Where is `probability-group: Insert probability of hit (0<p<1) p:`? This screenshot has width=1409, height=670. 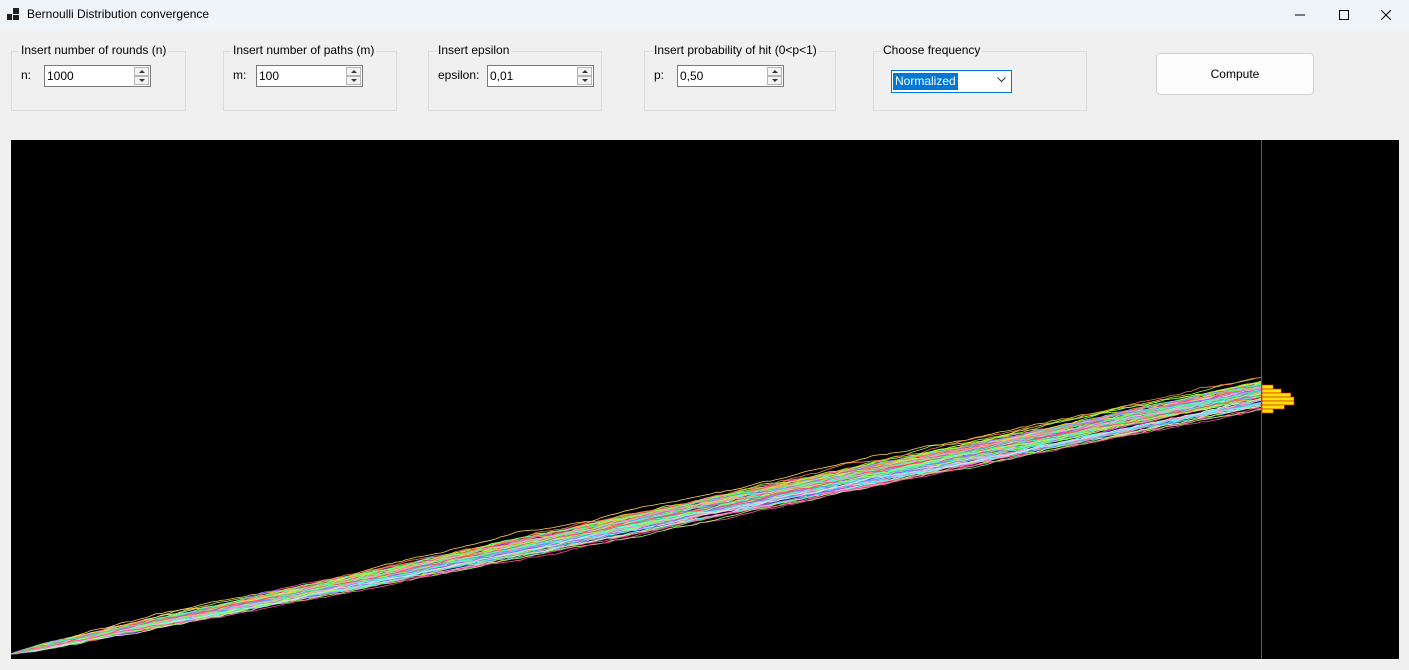 probability-group: Insert probability of hit (0<p<1) p: is located at coordinates (740, 77).